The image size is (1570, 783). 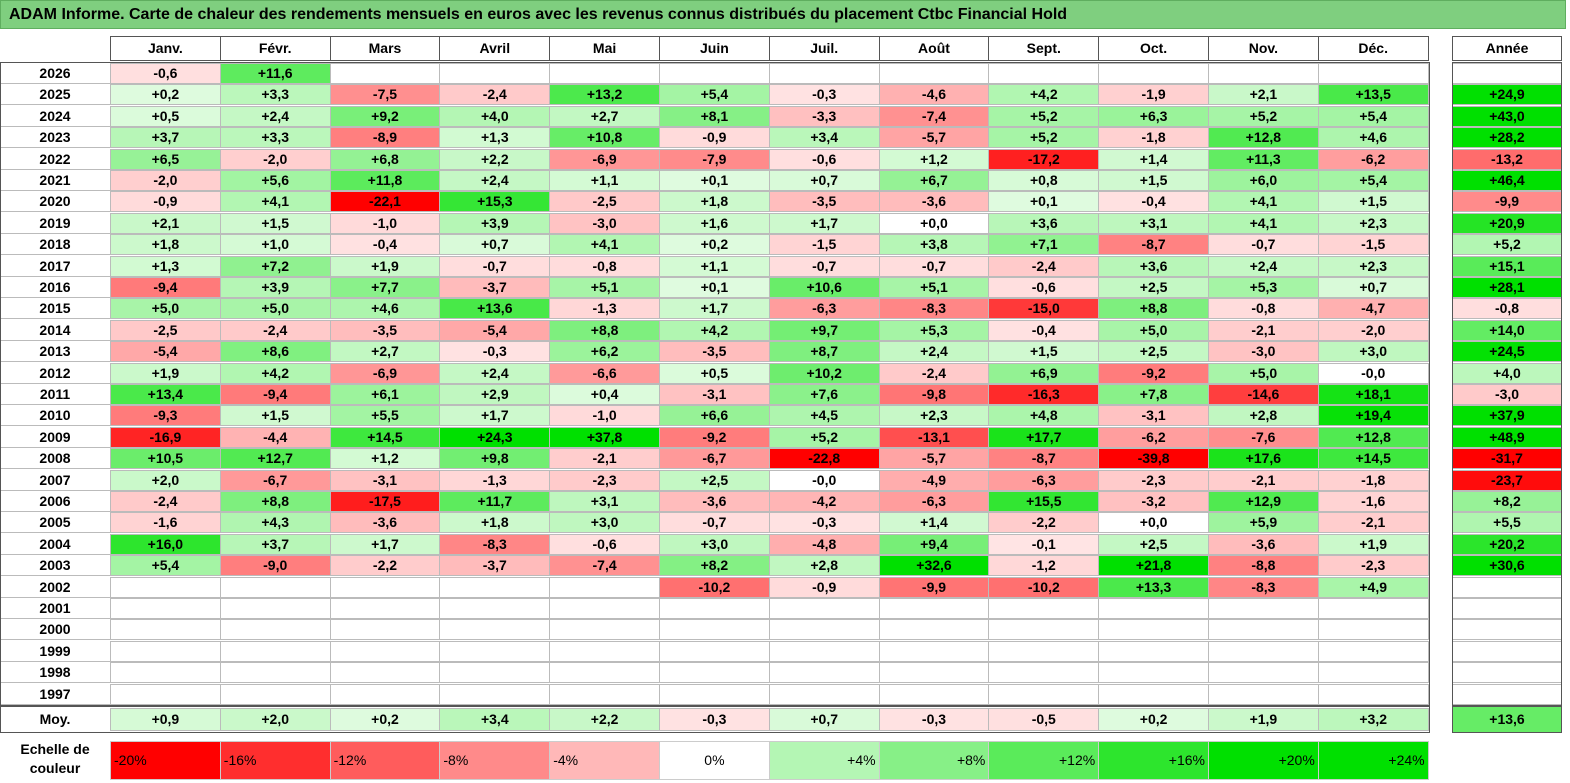 What do you see at coordinates (165, 330) in the screenshot?
I see `heatmap-cell: -2,5` at bounding box center [165, 330].